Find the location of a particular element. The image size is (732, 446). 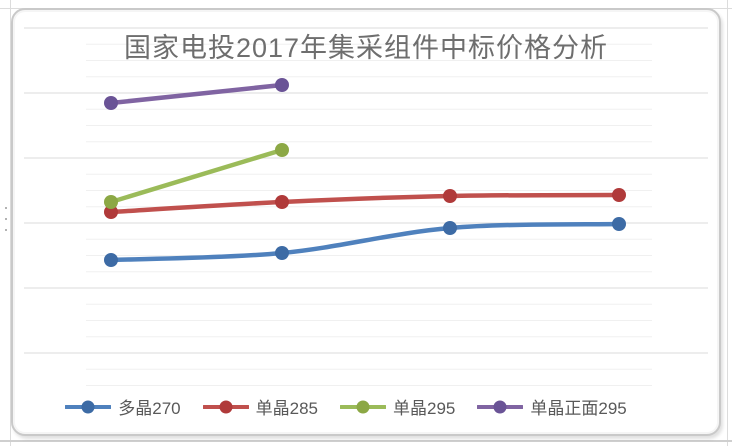

chart-title: 国家电投2017年集采组件中标价格分析 is located at coordinates (366, 48).